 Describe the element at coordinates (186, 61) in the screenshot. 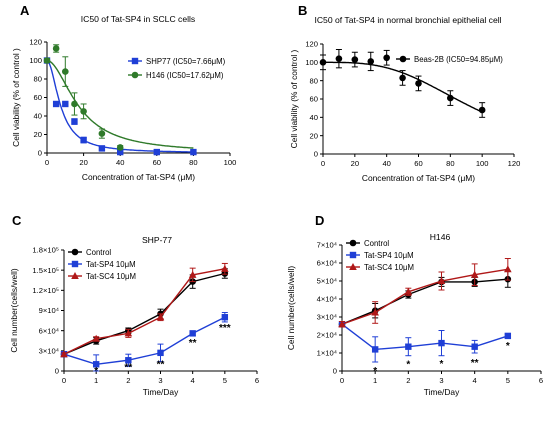

I see `legend-label: SHP77 (IC50=7.66μM)` at that location.